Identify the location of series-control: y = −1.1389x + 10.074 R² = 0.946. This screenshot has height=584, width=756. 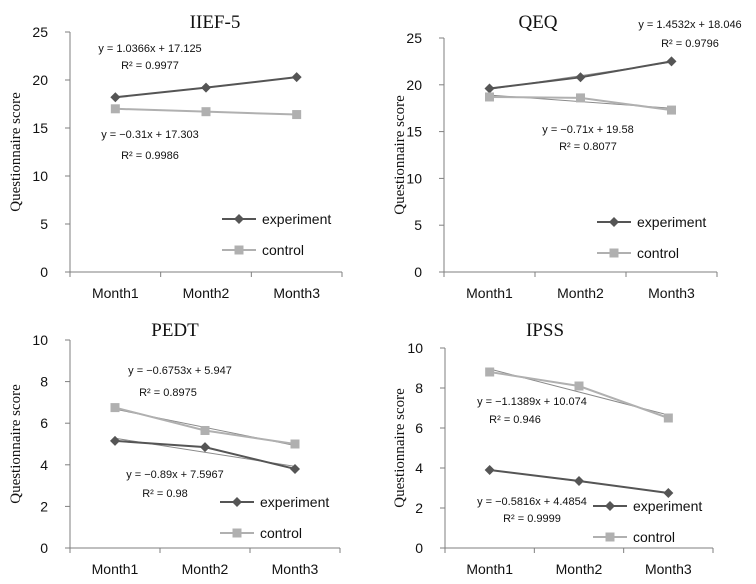
(575, 396).